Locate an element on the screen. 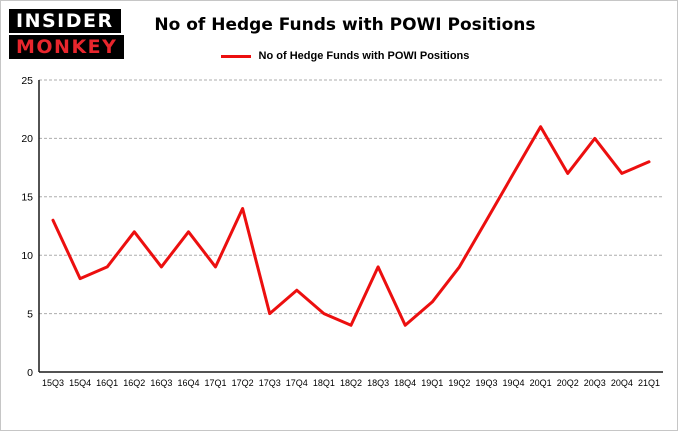 This screenshot has width=678, height=431. x-tick-label: 16Q2 is located at coordinates (134, 383).